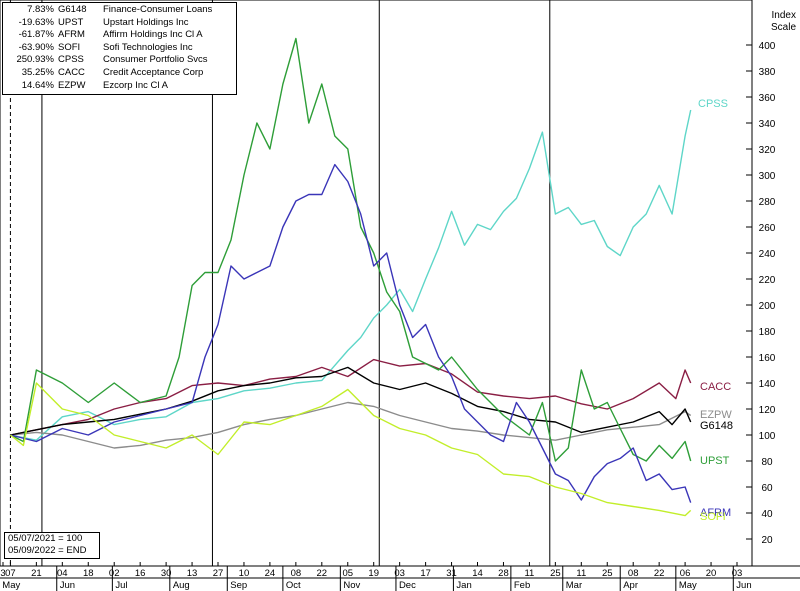 The width and height of the screenshot is (800, 591). I want to click on month-label: Feb, so click(522, 585).